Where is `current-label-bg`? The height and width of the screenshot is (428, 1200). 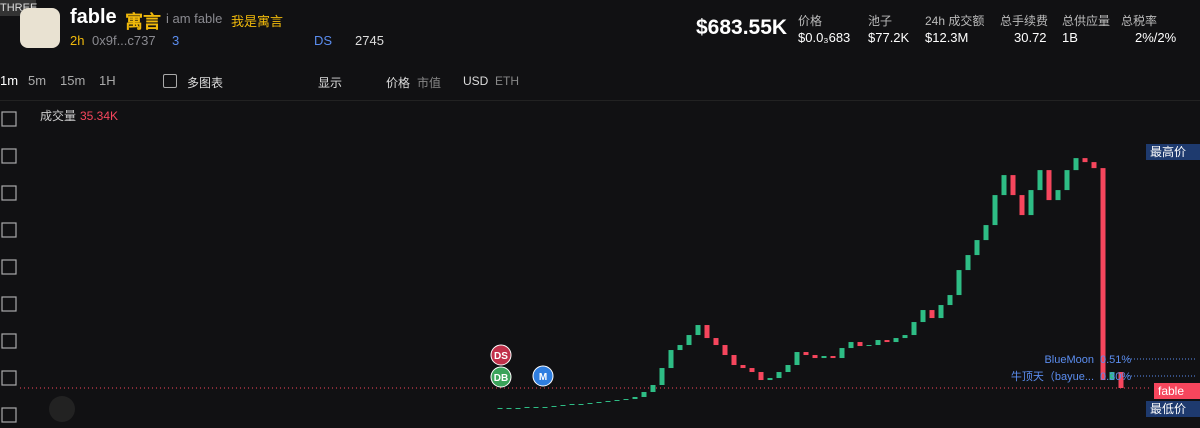 current-label-bg is located at coordinates (1177, 391).